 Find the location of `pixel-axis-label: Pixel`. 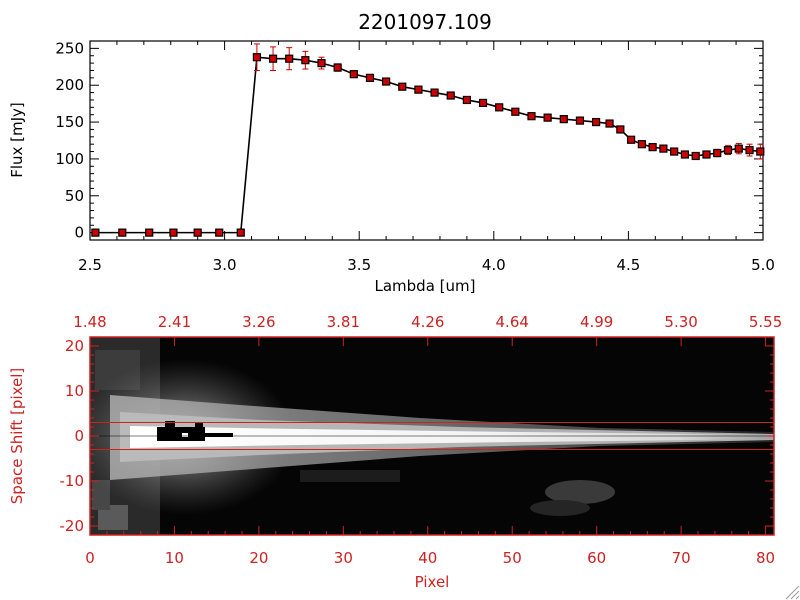

pixel-axis-label: Pixel is located at coordinates (432, 582).